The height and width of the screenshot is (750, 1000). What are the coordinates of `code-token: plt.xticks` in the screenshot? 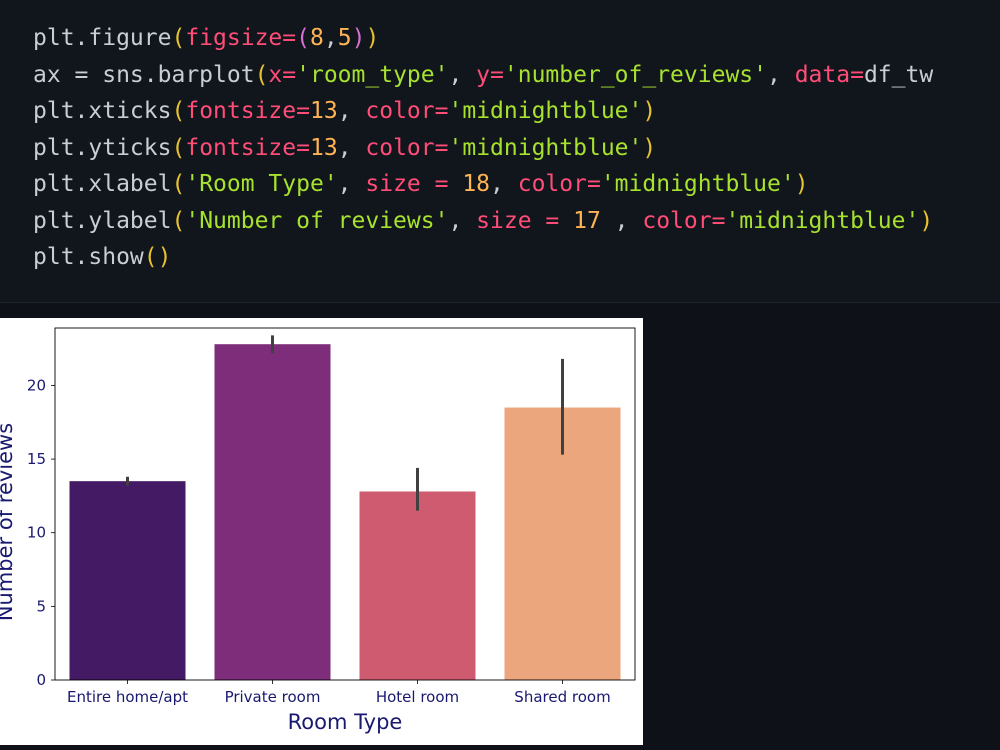 It's located at (102, 111).